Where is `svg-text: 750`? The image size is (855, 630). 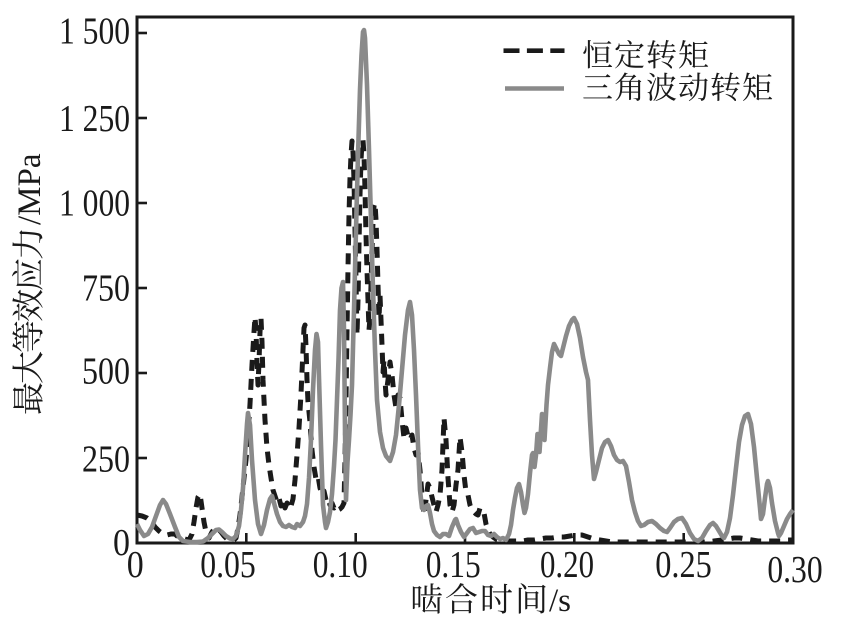
svg-text: 750 is located at coordinates (106, 289).